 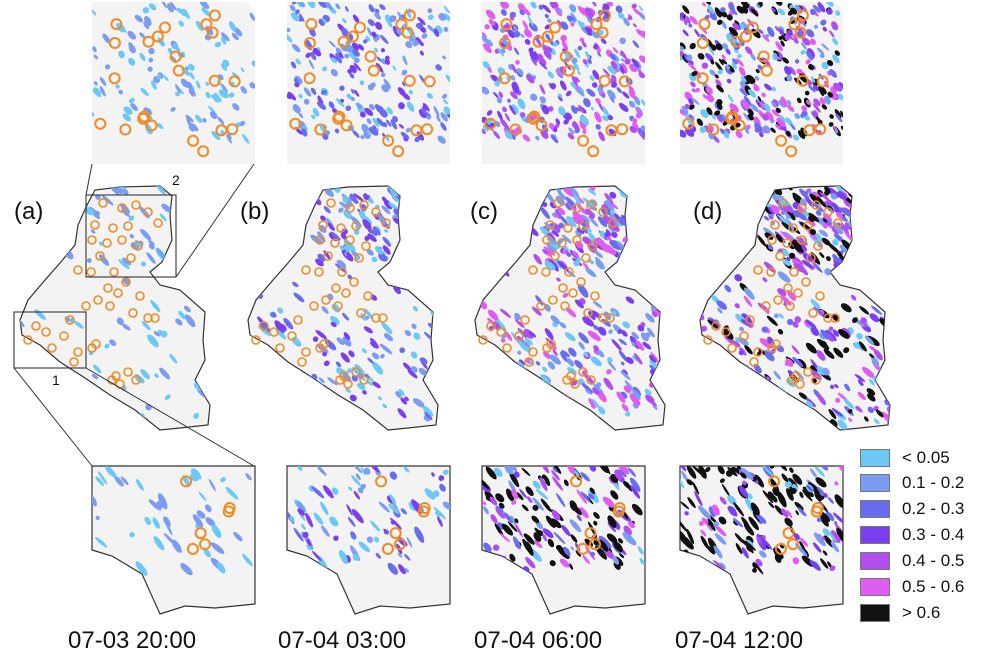 What do you see at coordinates (923, 561) in the screenshot?
I see `legend-item: 0.4 - 0.5` at bounding box center [923, 561].